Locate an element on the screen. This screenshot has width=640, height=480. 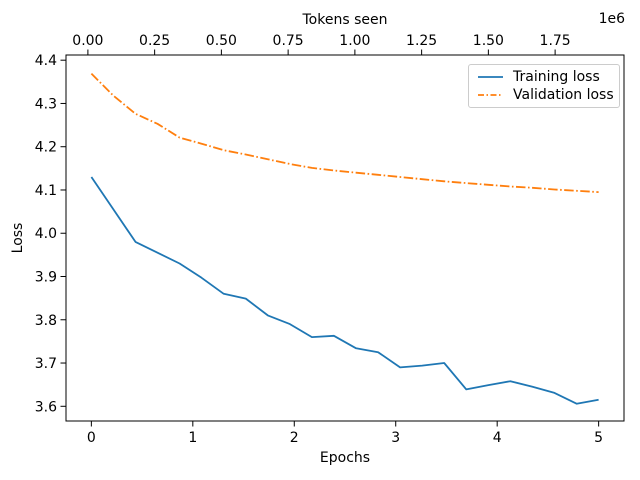
top-x-tick-label: 1.25 is located at coordinates (421, 41).